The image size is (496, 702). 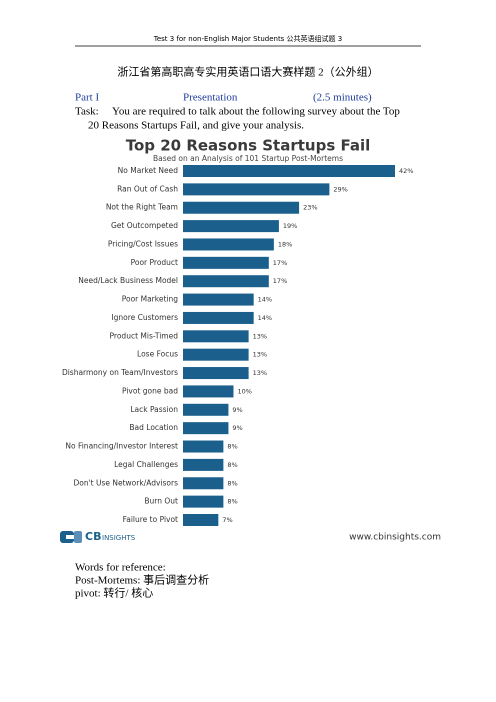 What do you see at coordinates (119, 538) in the screenshot?
I see `logo-name: INSIGHTS` at bounding box center [119, 538].